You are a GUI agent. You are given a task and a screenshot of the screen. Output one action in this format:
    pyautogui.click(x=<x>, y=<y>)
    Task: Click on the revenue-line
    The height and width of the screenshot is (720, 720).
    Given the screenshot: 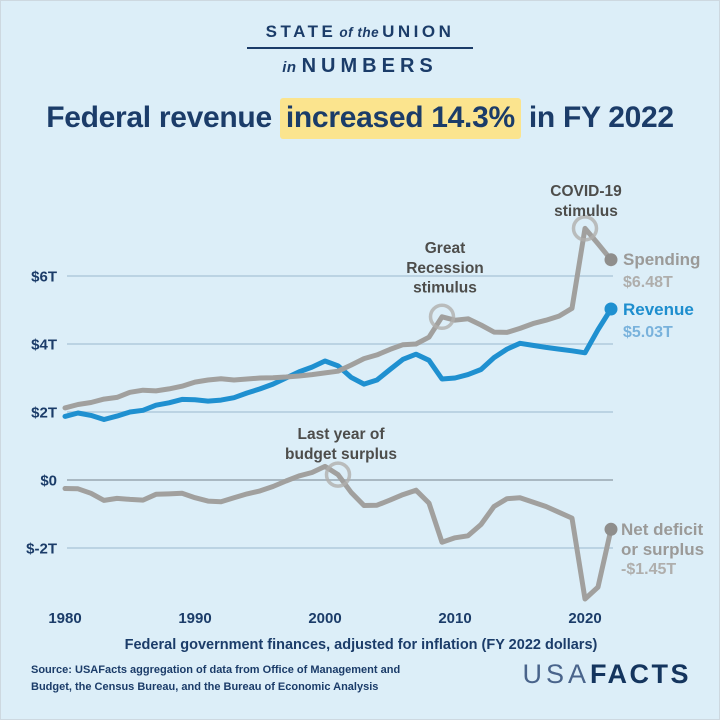 What is the action you would take?
    pyautogui.click(x=338, y=364)
    